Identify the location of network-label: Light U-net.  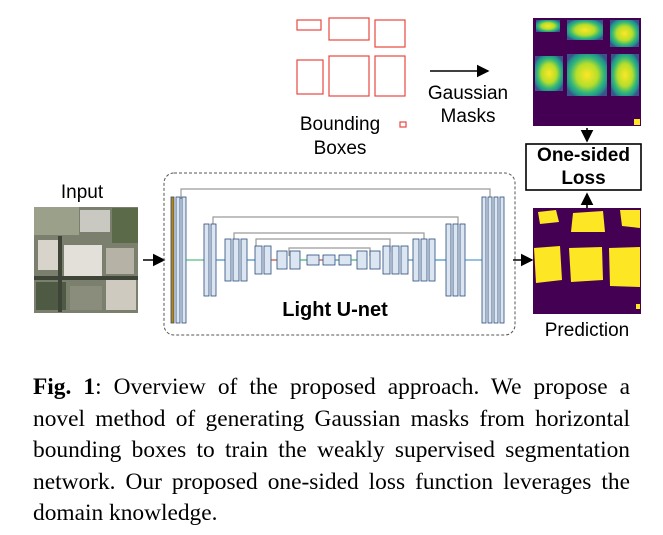
(335, 310).